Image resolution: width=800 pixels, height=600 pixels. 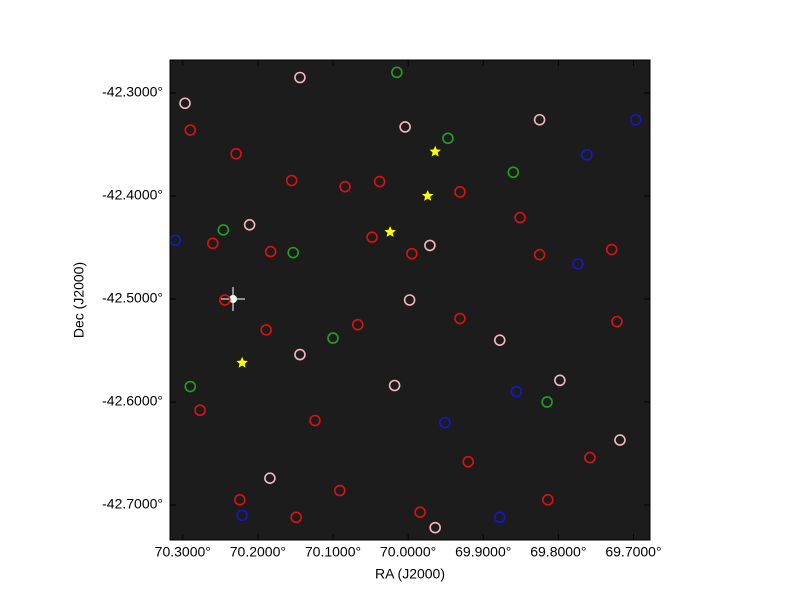 What do you see at coordinates (408, 552) in the screenshot?
I see `x-tick-label: 70.0000°` at bounding box center [408, 552].